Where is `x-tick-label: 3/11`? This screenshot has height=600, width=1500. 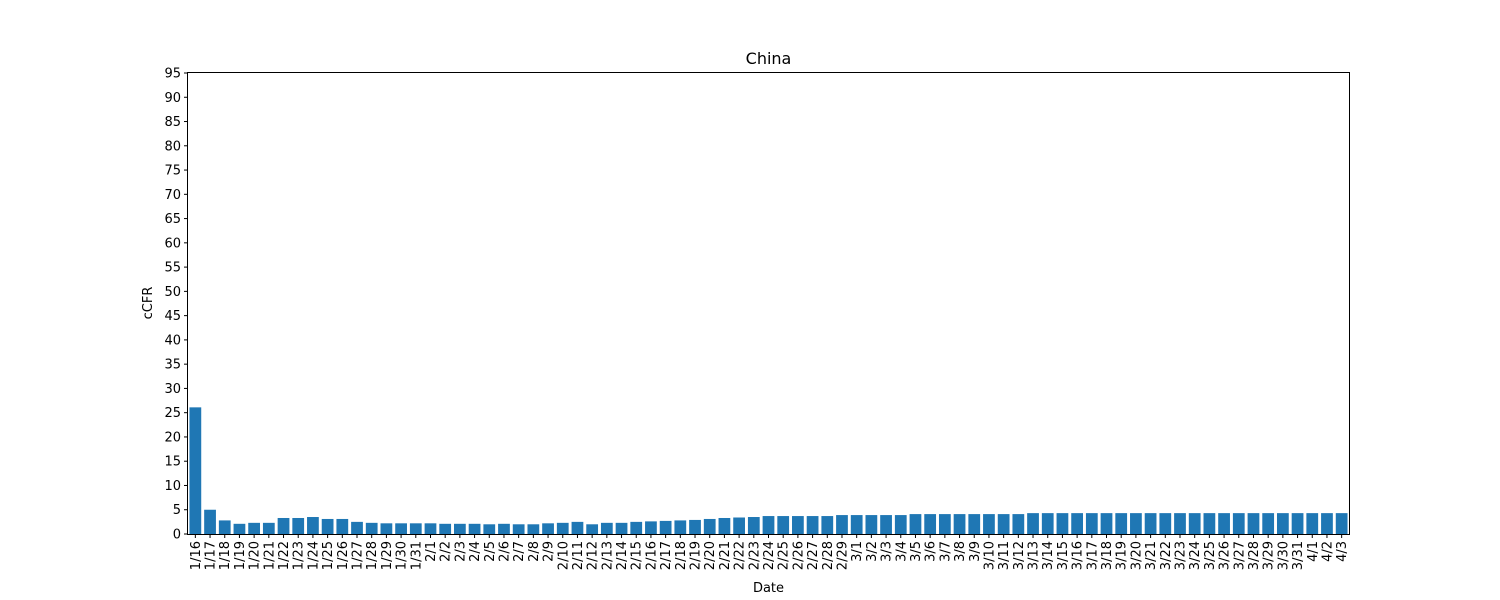
x-tick-label: 3/11 is located at coordinates (1004, 555).